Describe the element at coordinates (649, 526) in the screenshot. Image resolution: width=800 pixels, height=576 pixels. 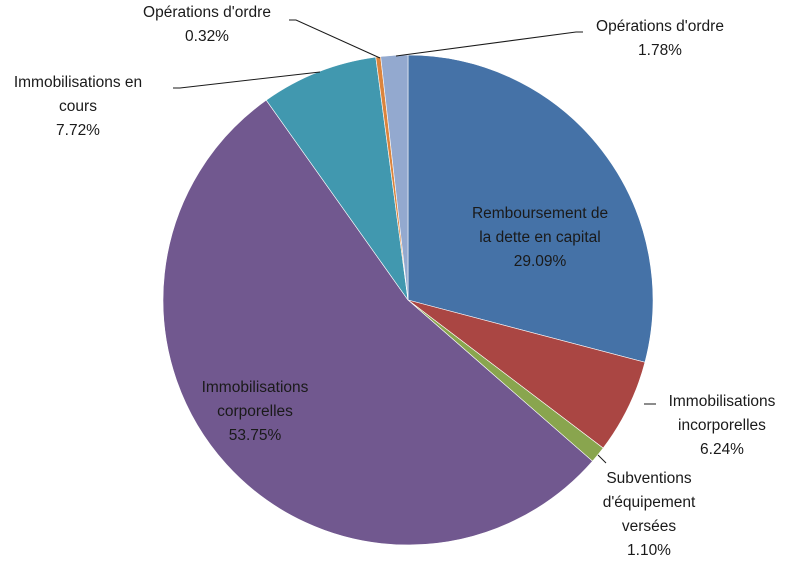
I see `slice-name-label: versées` at that location.